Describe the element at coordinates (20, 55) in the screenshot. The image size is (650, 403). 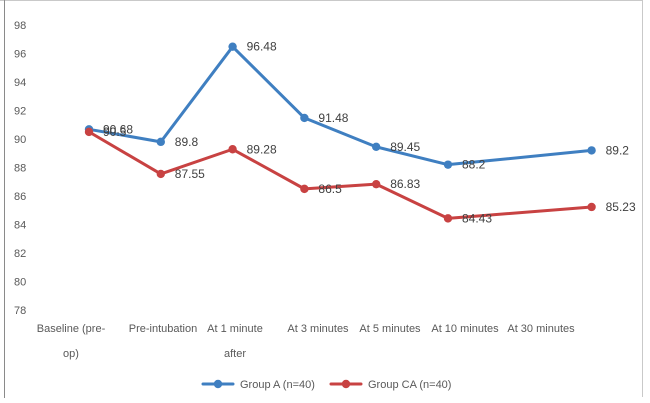
I see `y-tick-label-96: 96` at that location.